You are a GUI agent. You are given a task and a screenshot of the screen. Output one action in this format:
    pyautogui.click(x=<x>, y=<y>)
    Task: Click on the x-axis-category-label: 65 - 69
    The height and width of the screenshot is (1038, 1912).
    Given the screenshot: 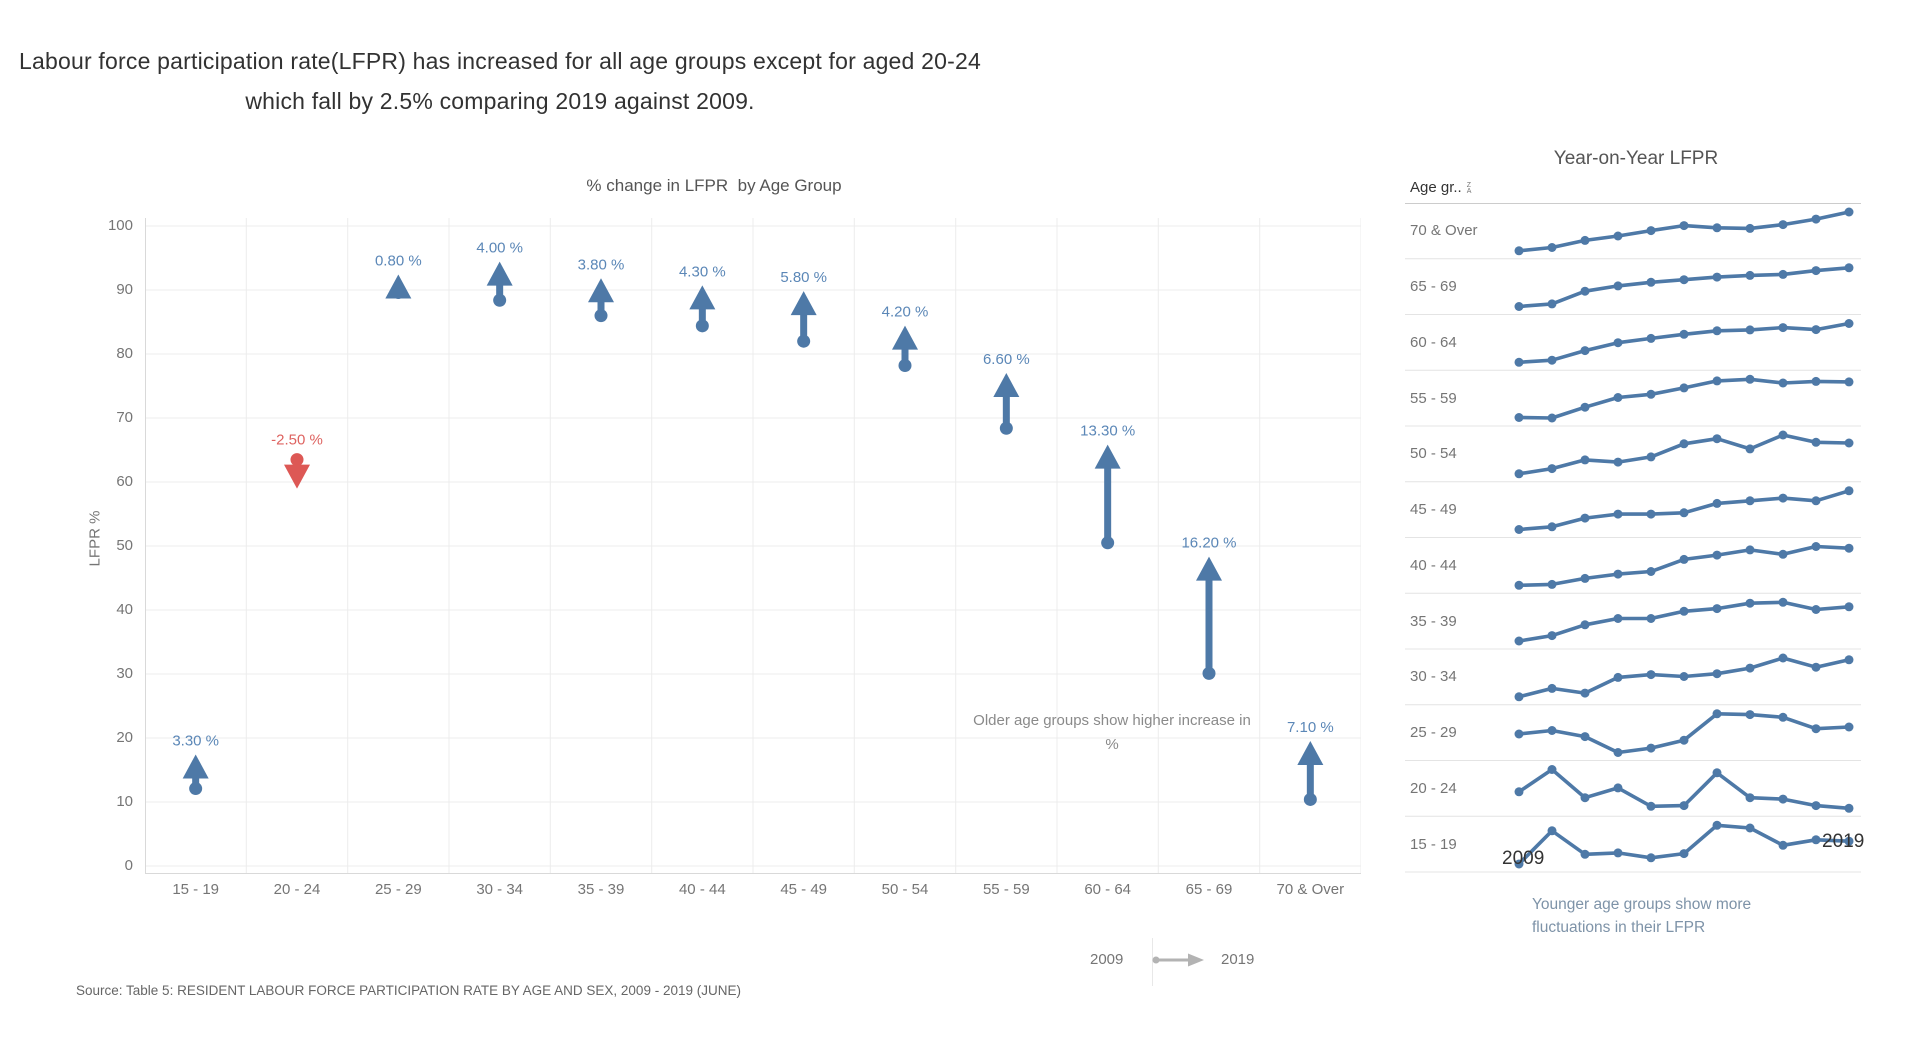 What is the action you would take?
    pyautogui.click(x=1209, y=889)
    